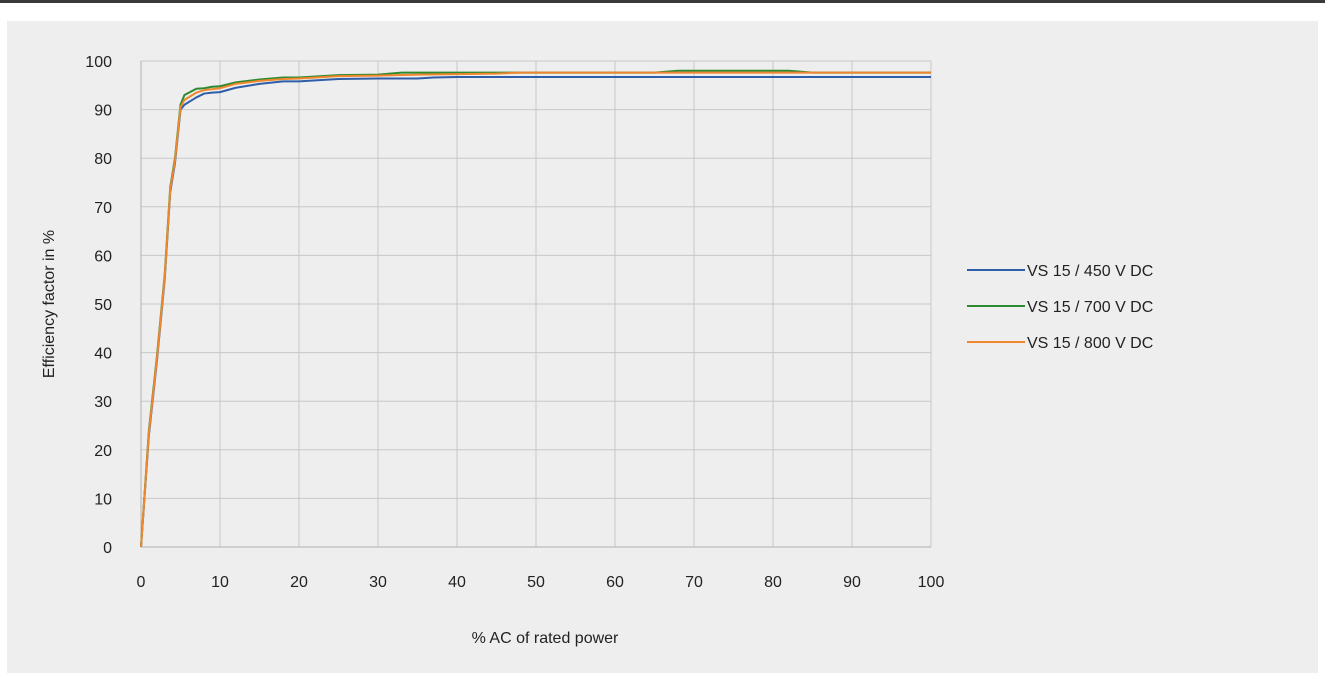 The image size is (1325, 673). Describe the element at coordinates (98, 62) in the screenshot. I see `y-tick-label: 100` at that location.